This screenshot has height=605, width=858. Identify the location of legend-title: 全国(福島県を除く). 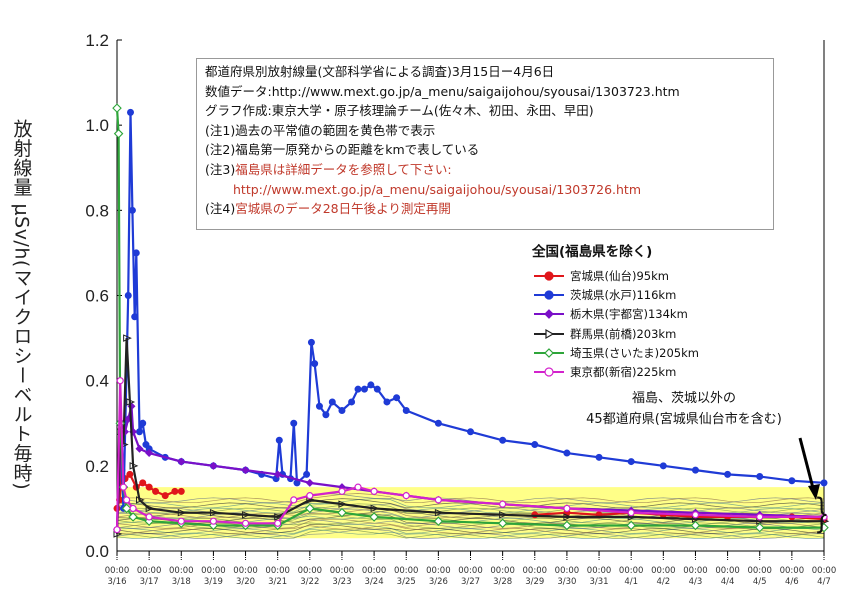
(592, 252).